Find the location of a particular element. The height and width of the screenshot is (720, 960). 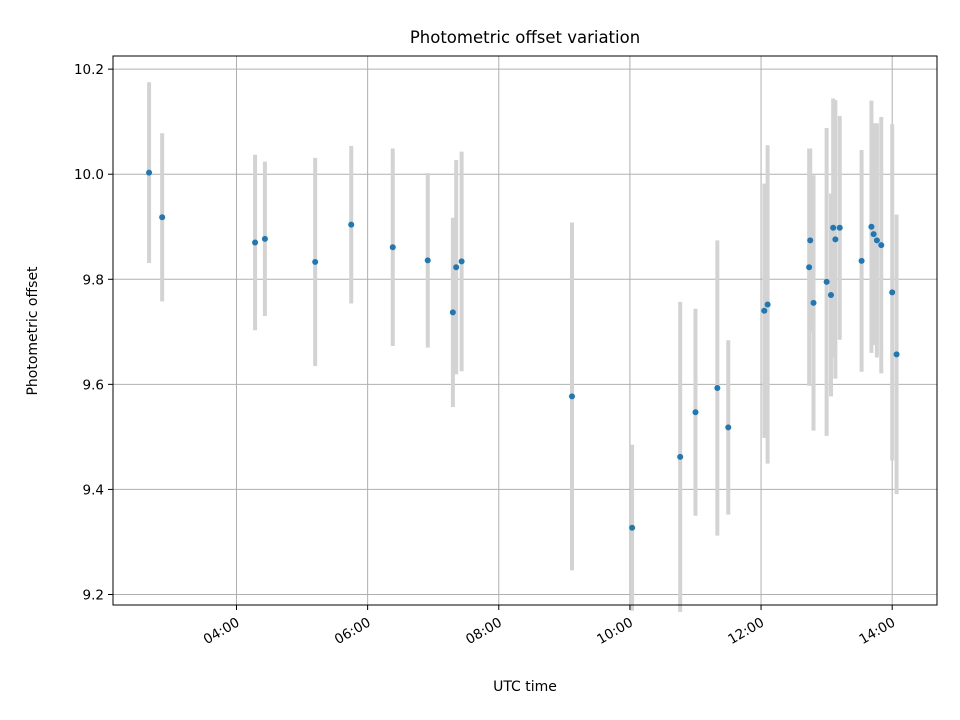

y-axis-label: Photometric offset is located at coordinates (33, 331).